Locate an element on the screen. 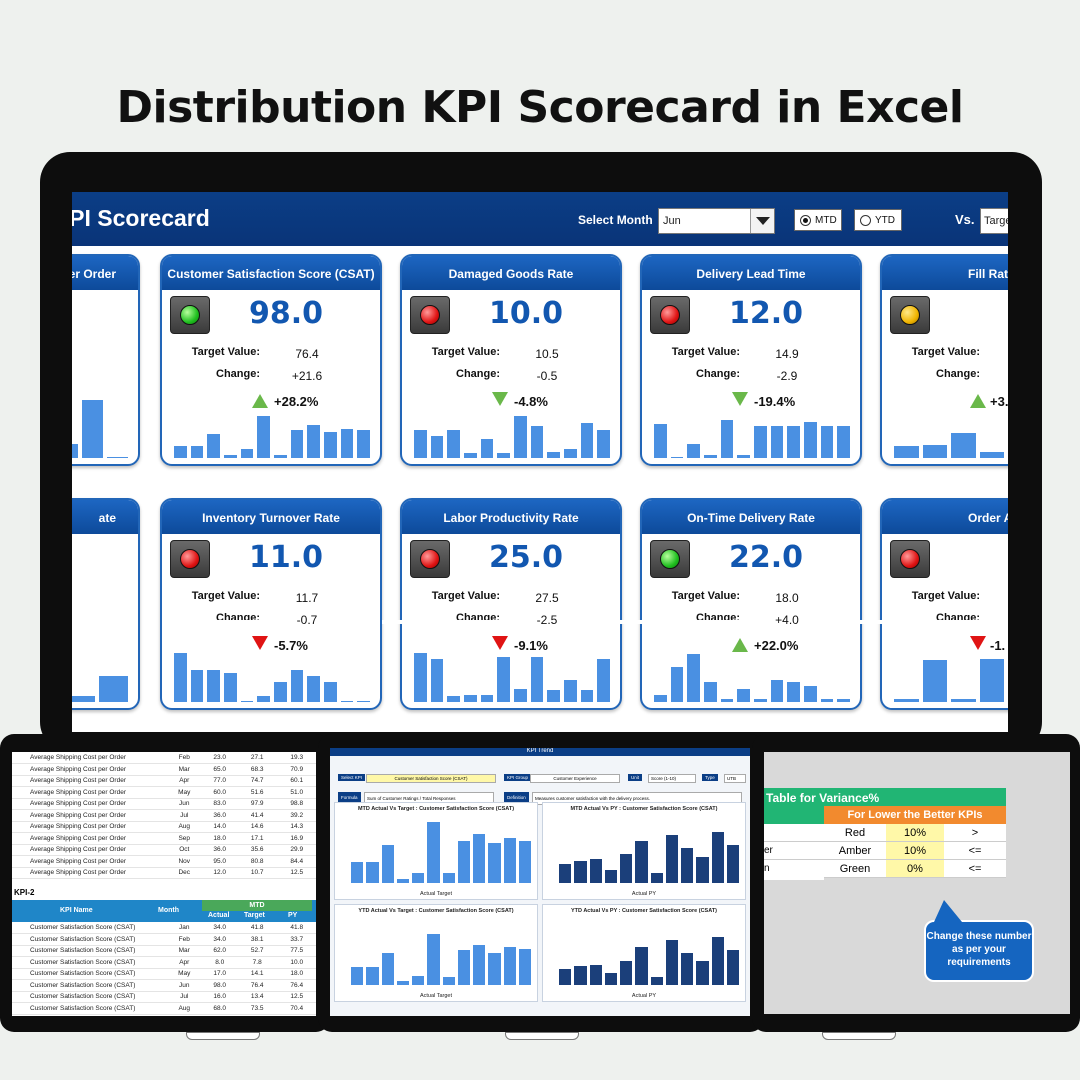 Image resolution: width=1080 pixels, height=1080 pixels. select-kpi-label: Select KPI is located at coordinates (352, 777).